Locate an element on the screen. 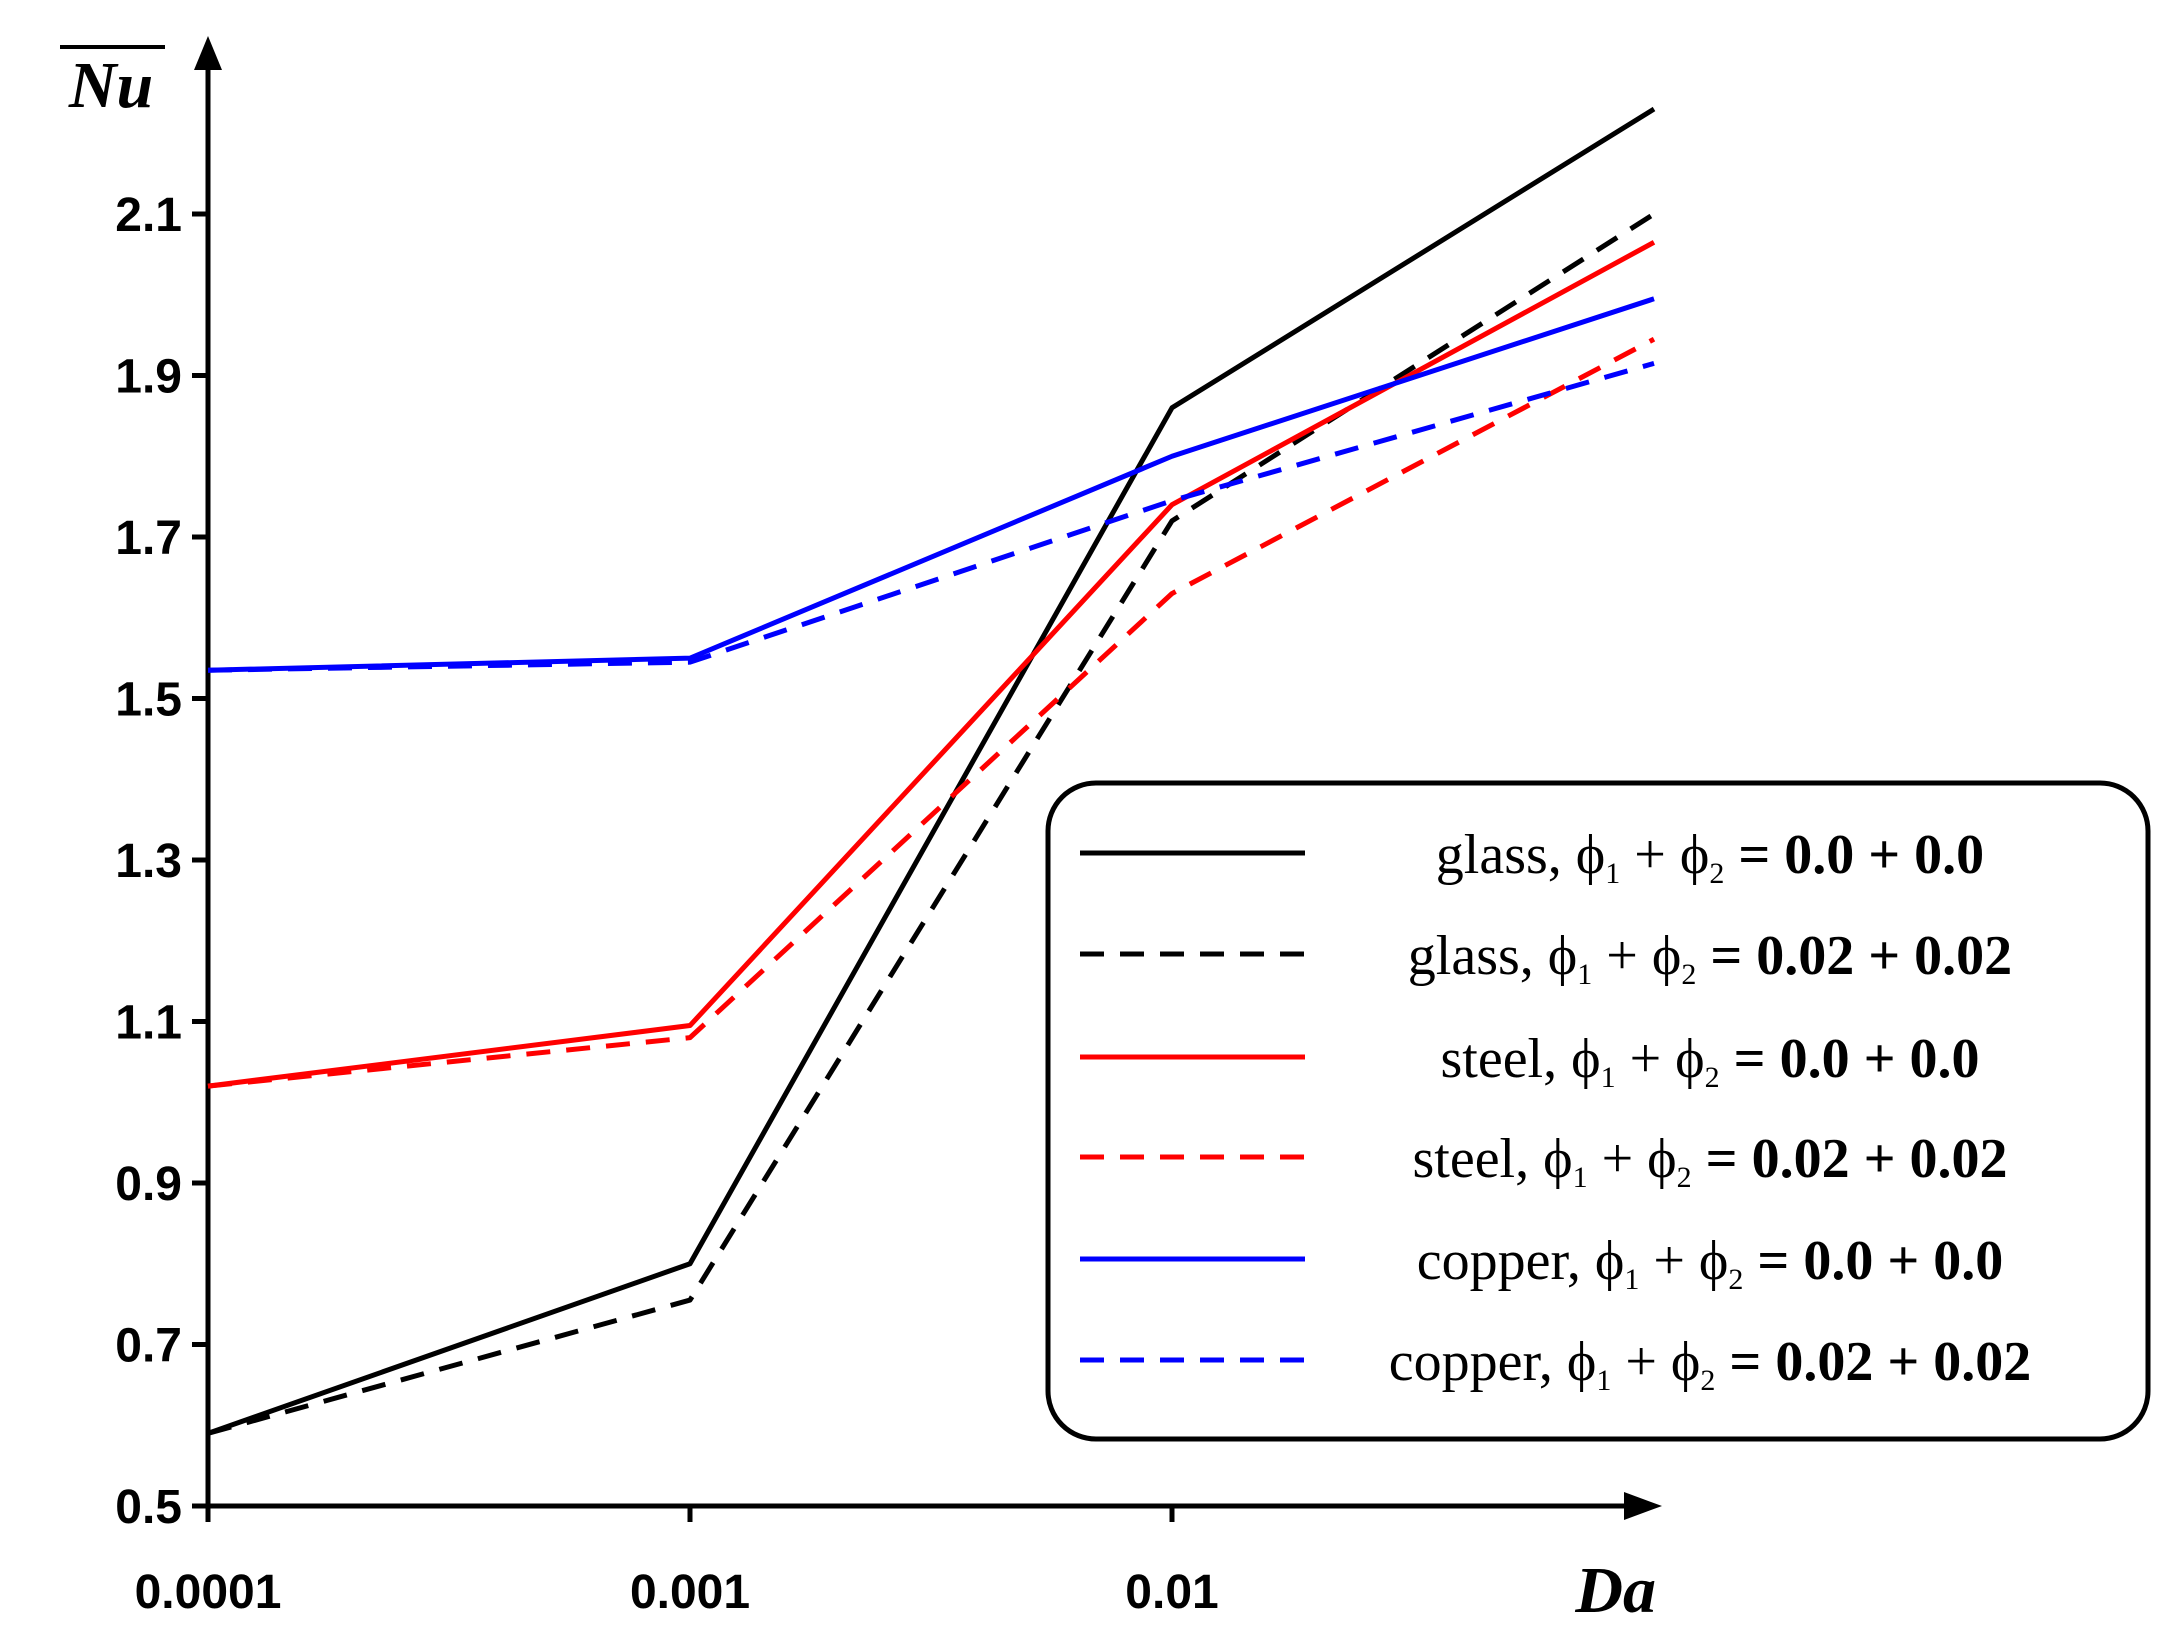 The width and height of the screenshot is (2174, 1643). x-tick-label: 0.001 is located at coordinates (690, 1592).